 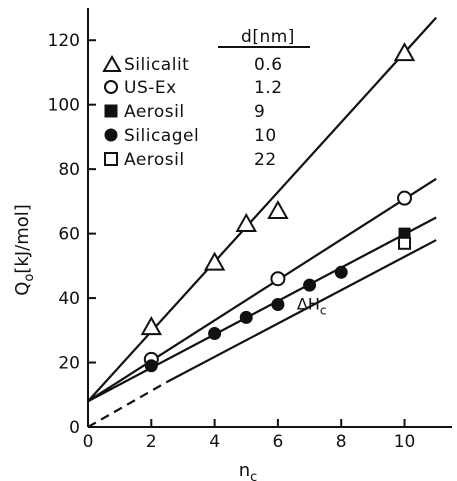 I want to click on y-tick-label: 60, so click(x=69, y=235).